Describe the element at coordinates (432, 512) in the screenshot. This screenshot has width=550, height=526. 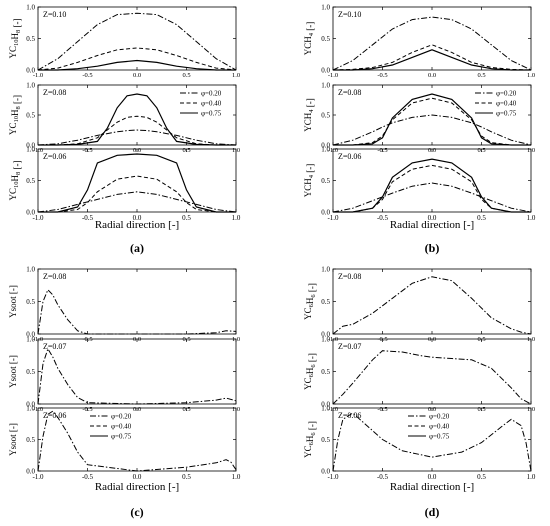
I see `panel-letter: (d)` at that location.